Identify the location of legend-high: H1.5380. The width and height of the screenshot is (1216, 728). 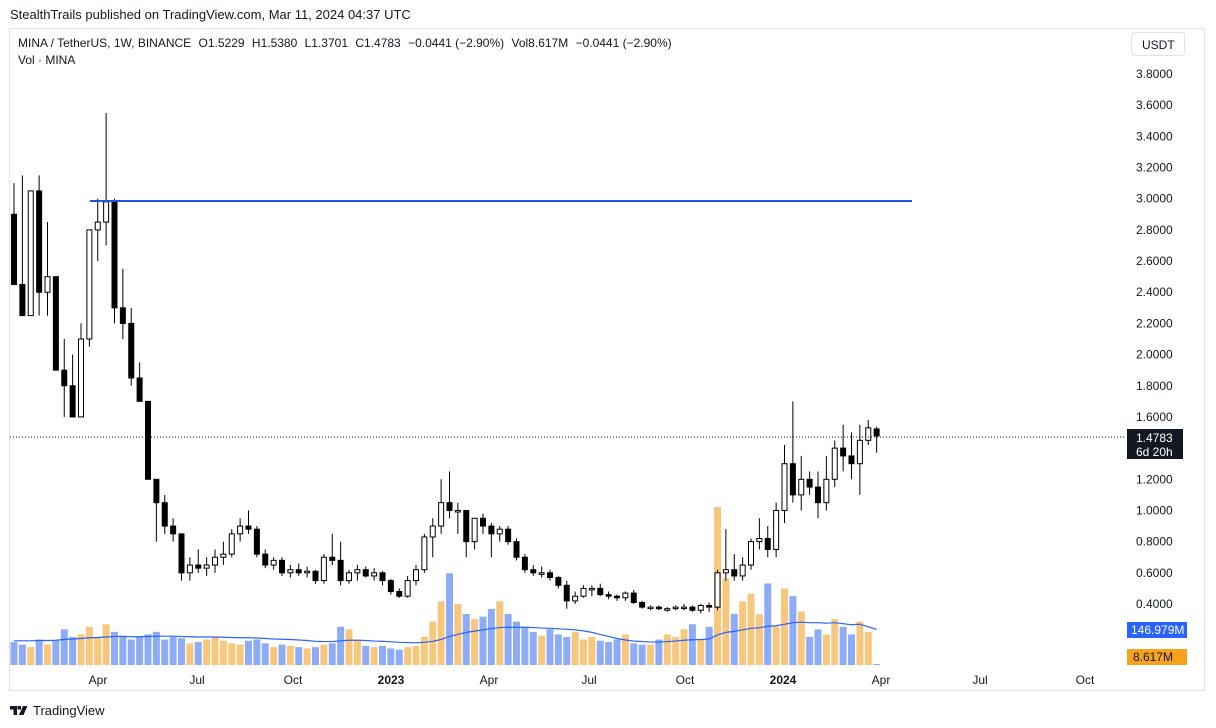
(274, 43).